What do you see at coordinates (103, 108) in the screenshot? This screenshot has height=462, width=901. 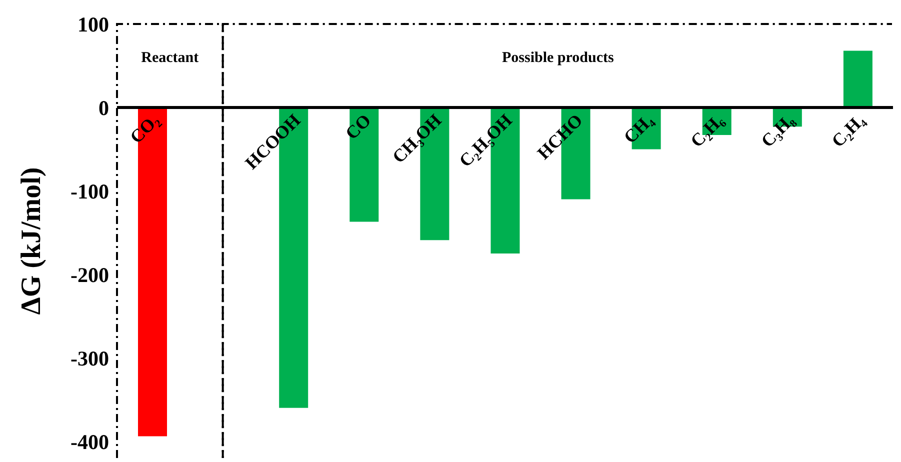 I see `y-tick-label: 0` at bounding box center [103, 108].